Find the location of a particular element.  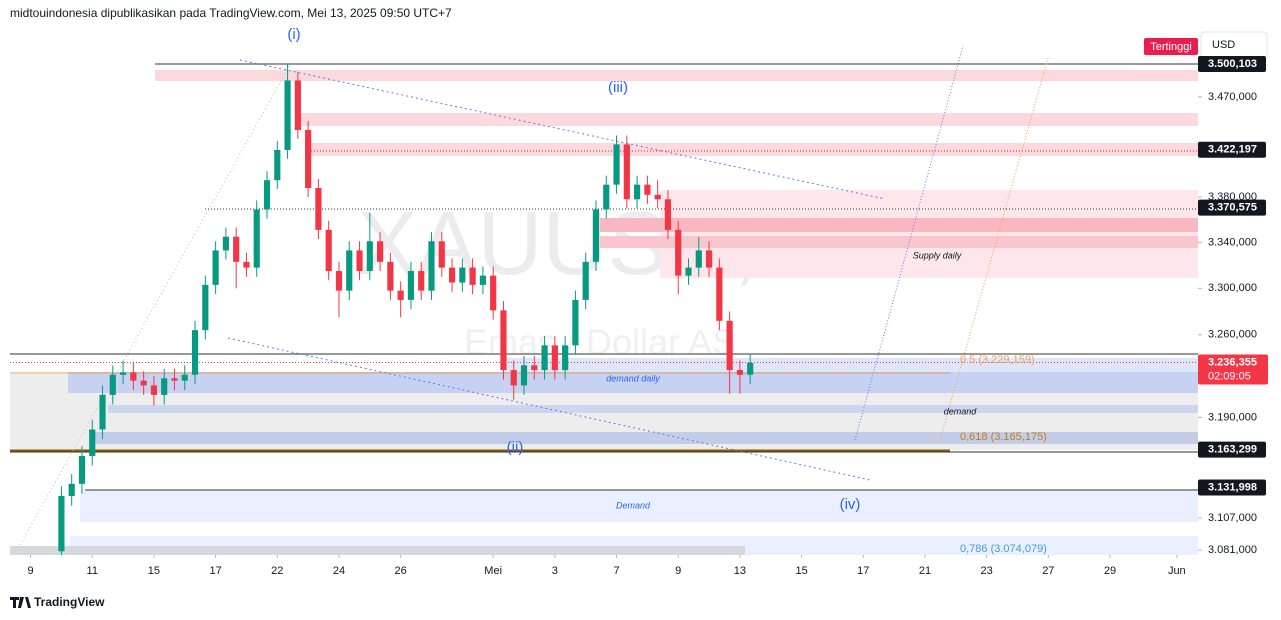

high-button is located at coordinates (1171, 46).